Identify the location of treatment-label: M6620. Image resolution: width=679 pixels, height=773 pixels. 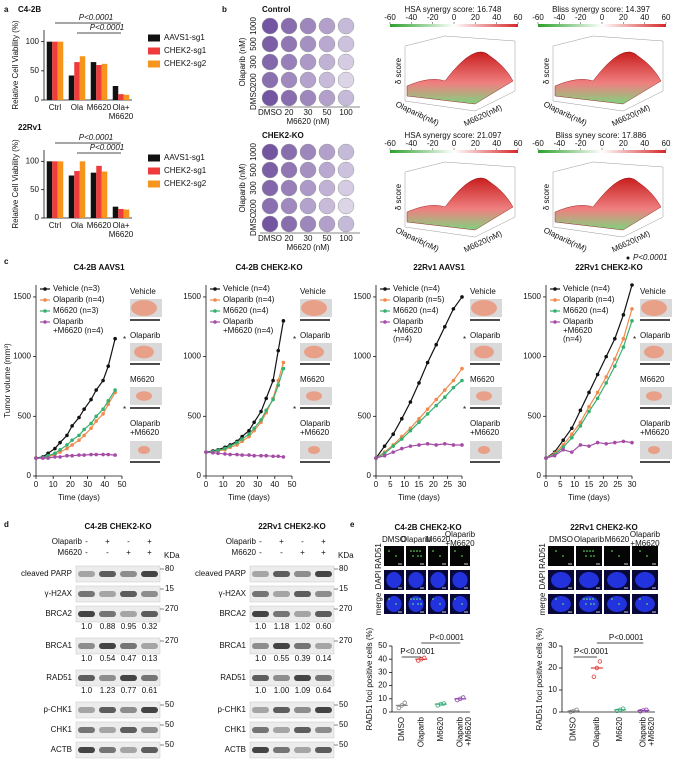
(244, 552).